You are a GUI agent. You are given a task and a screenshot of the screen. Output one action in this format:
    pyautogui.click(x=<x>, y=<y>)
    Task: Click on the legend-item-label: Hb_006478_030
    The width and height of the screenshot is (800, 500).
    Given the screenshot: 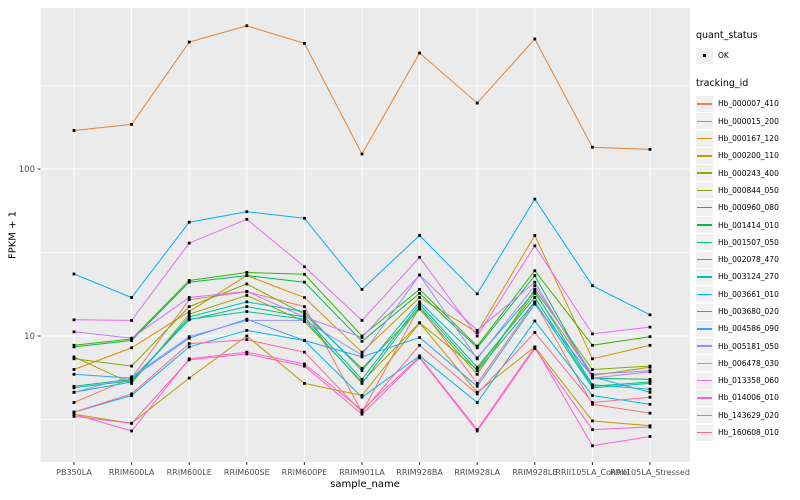 What is the action you would take?
    pyautogui.click(x=748, y=363)
    